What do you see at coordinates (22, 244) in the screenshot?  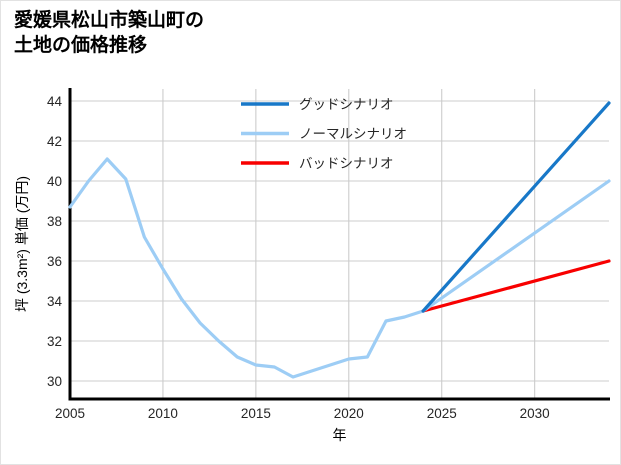 I see `y-axis-title: 坪 (3.3m²) 単価 (万円)` at bounding box center [22, 244].